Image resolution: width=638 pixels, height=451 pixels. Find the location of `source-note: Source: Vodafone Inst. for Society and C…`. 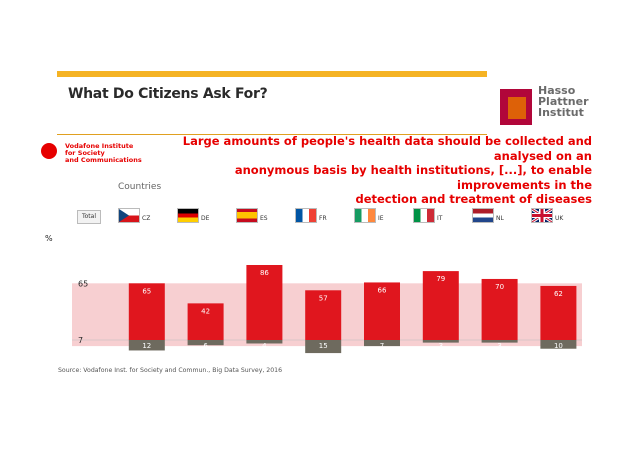

source-note: Source: Vodafone Inst. for Society and C… is located at coordinates (170, 370).